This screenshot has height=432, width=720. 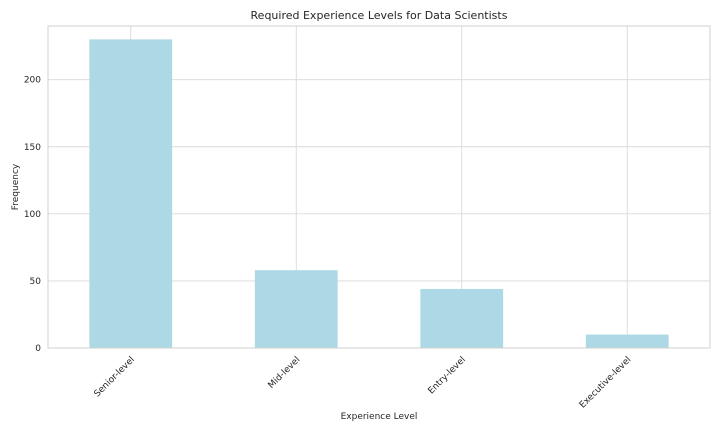 I want to click on bar-executive-level, so click(x=627, y=341).